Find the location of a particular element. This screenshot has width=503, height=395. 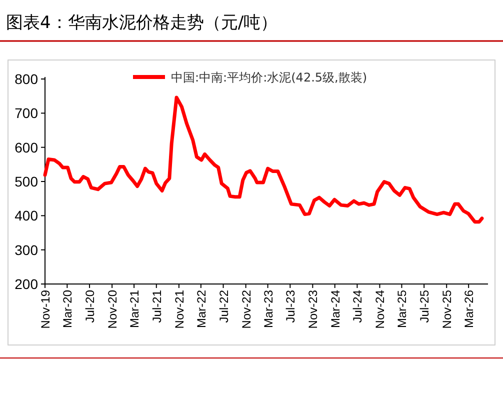

x-tick-label: Nov-24 is located at coordinates (380, 309).